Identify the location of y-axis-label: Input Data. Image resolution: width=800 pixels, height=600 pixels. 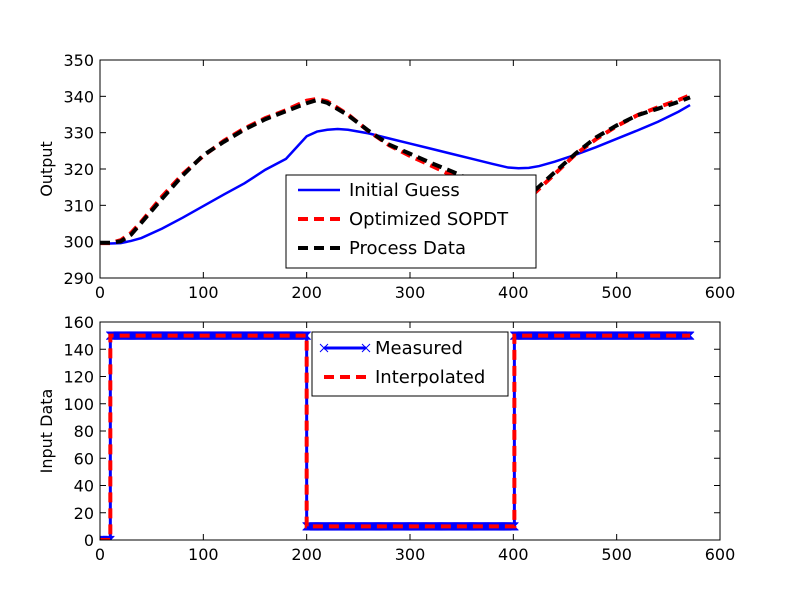
(46, 431).